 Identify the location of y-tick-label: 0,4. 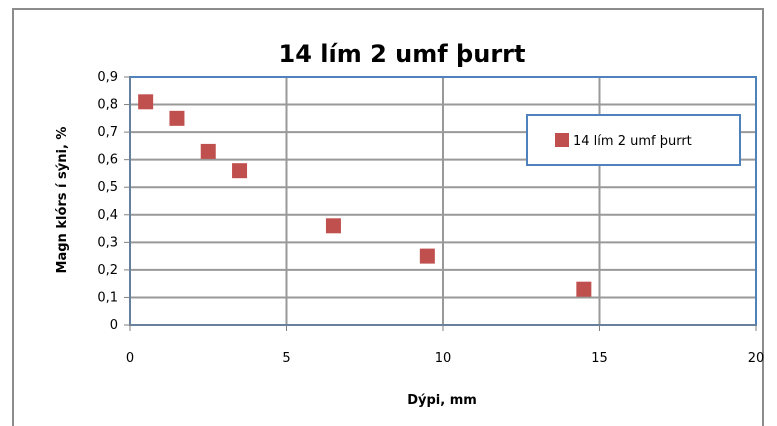
(107, 215).